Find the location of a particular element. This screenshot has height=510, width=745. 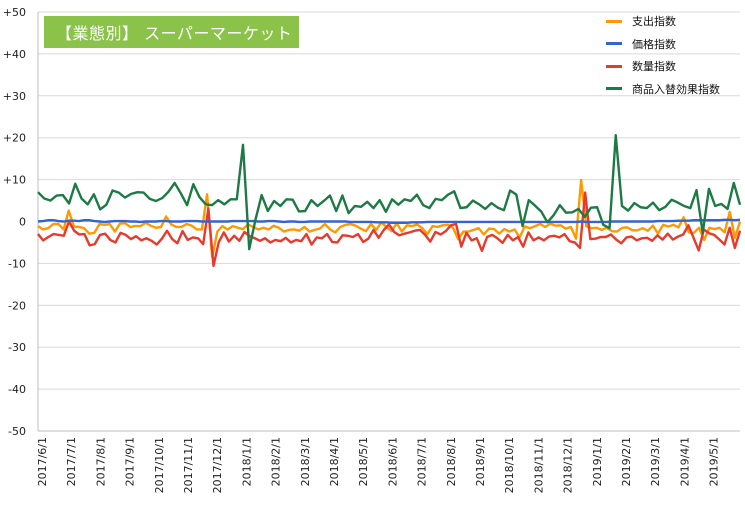

x-tick-label: 2017/7/1 is located at coordinates (71, 461).